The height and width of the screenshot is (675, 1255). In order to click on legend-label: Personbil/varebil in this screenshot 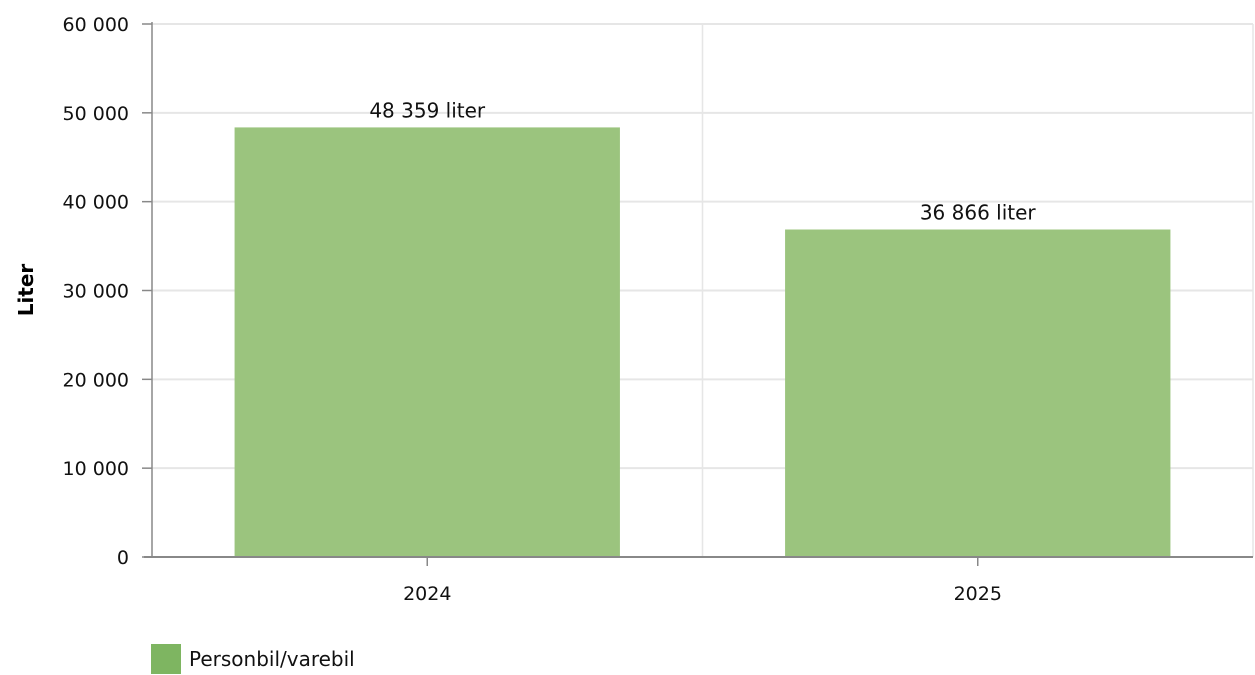, I will do `click(272, 659)`.